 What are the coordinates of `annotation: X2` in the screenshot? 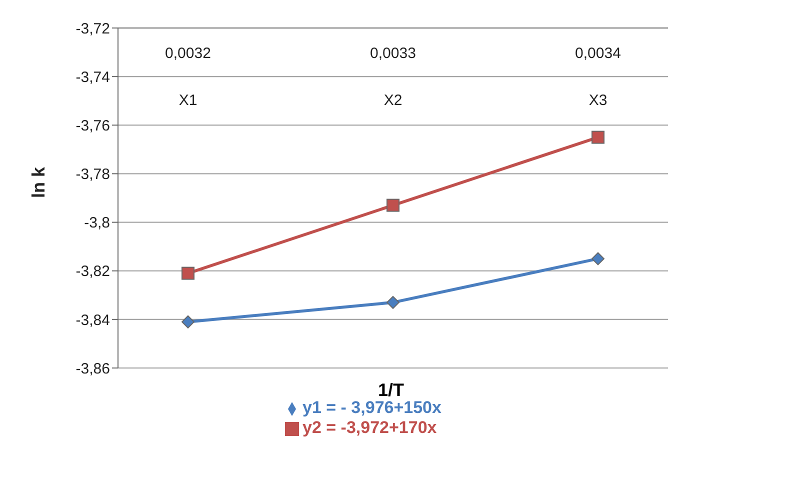 It's located at (393, 100).